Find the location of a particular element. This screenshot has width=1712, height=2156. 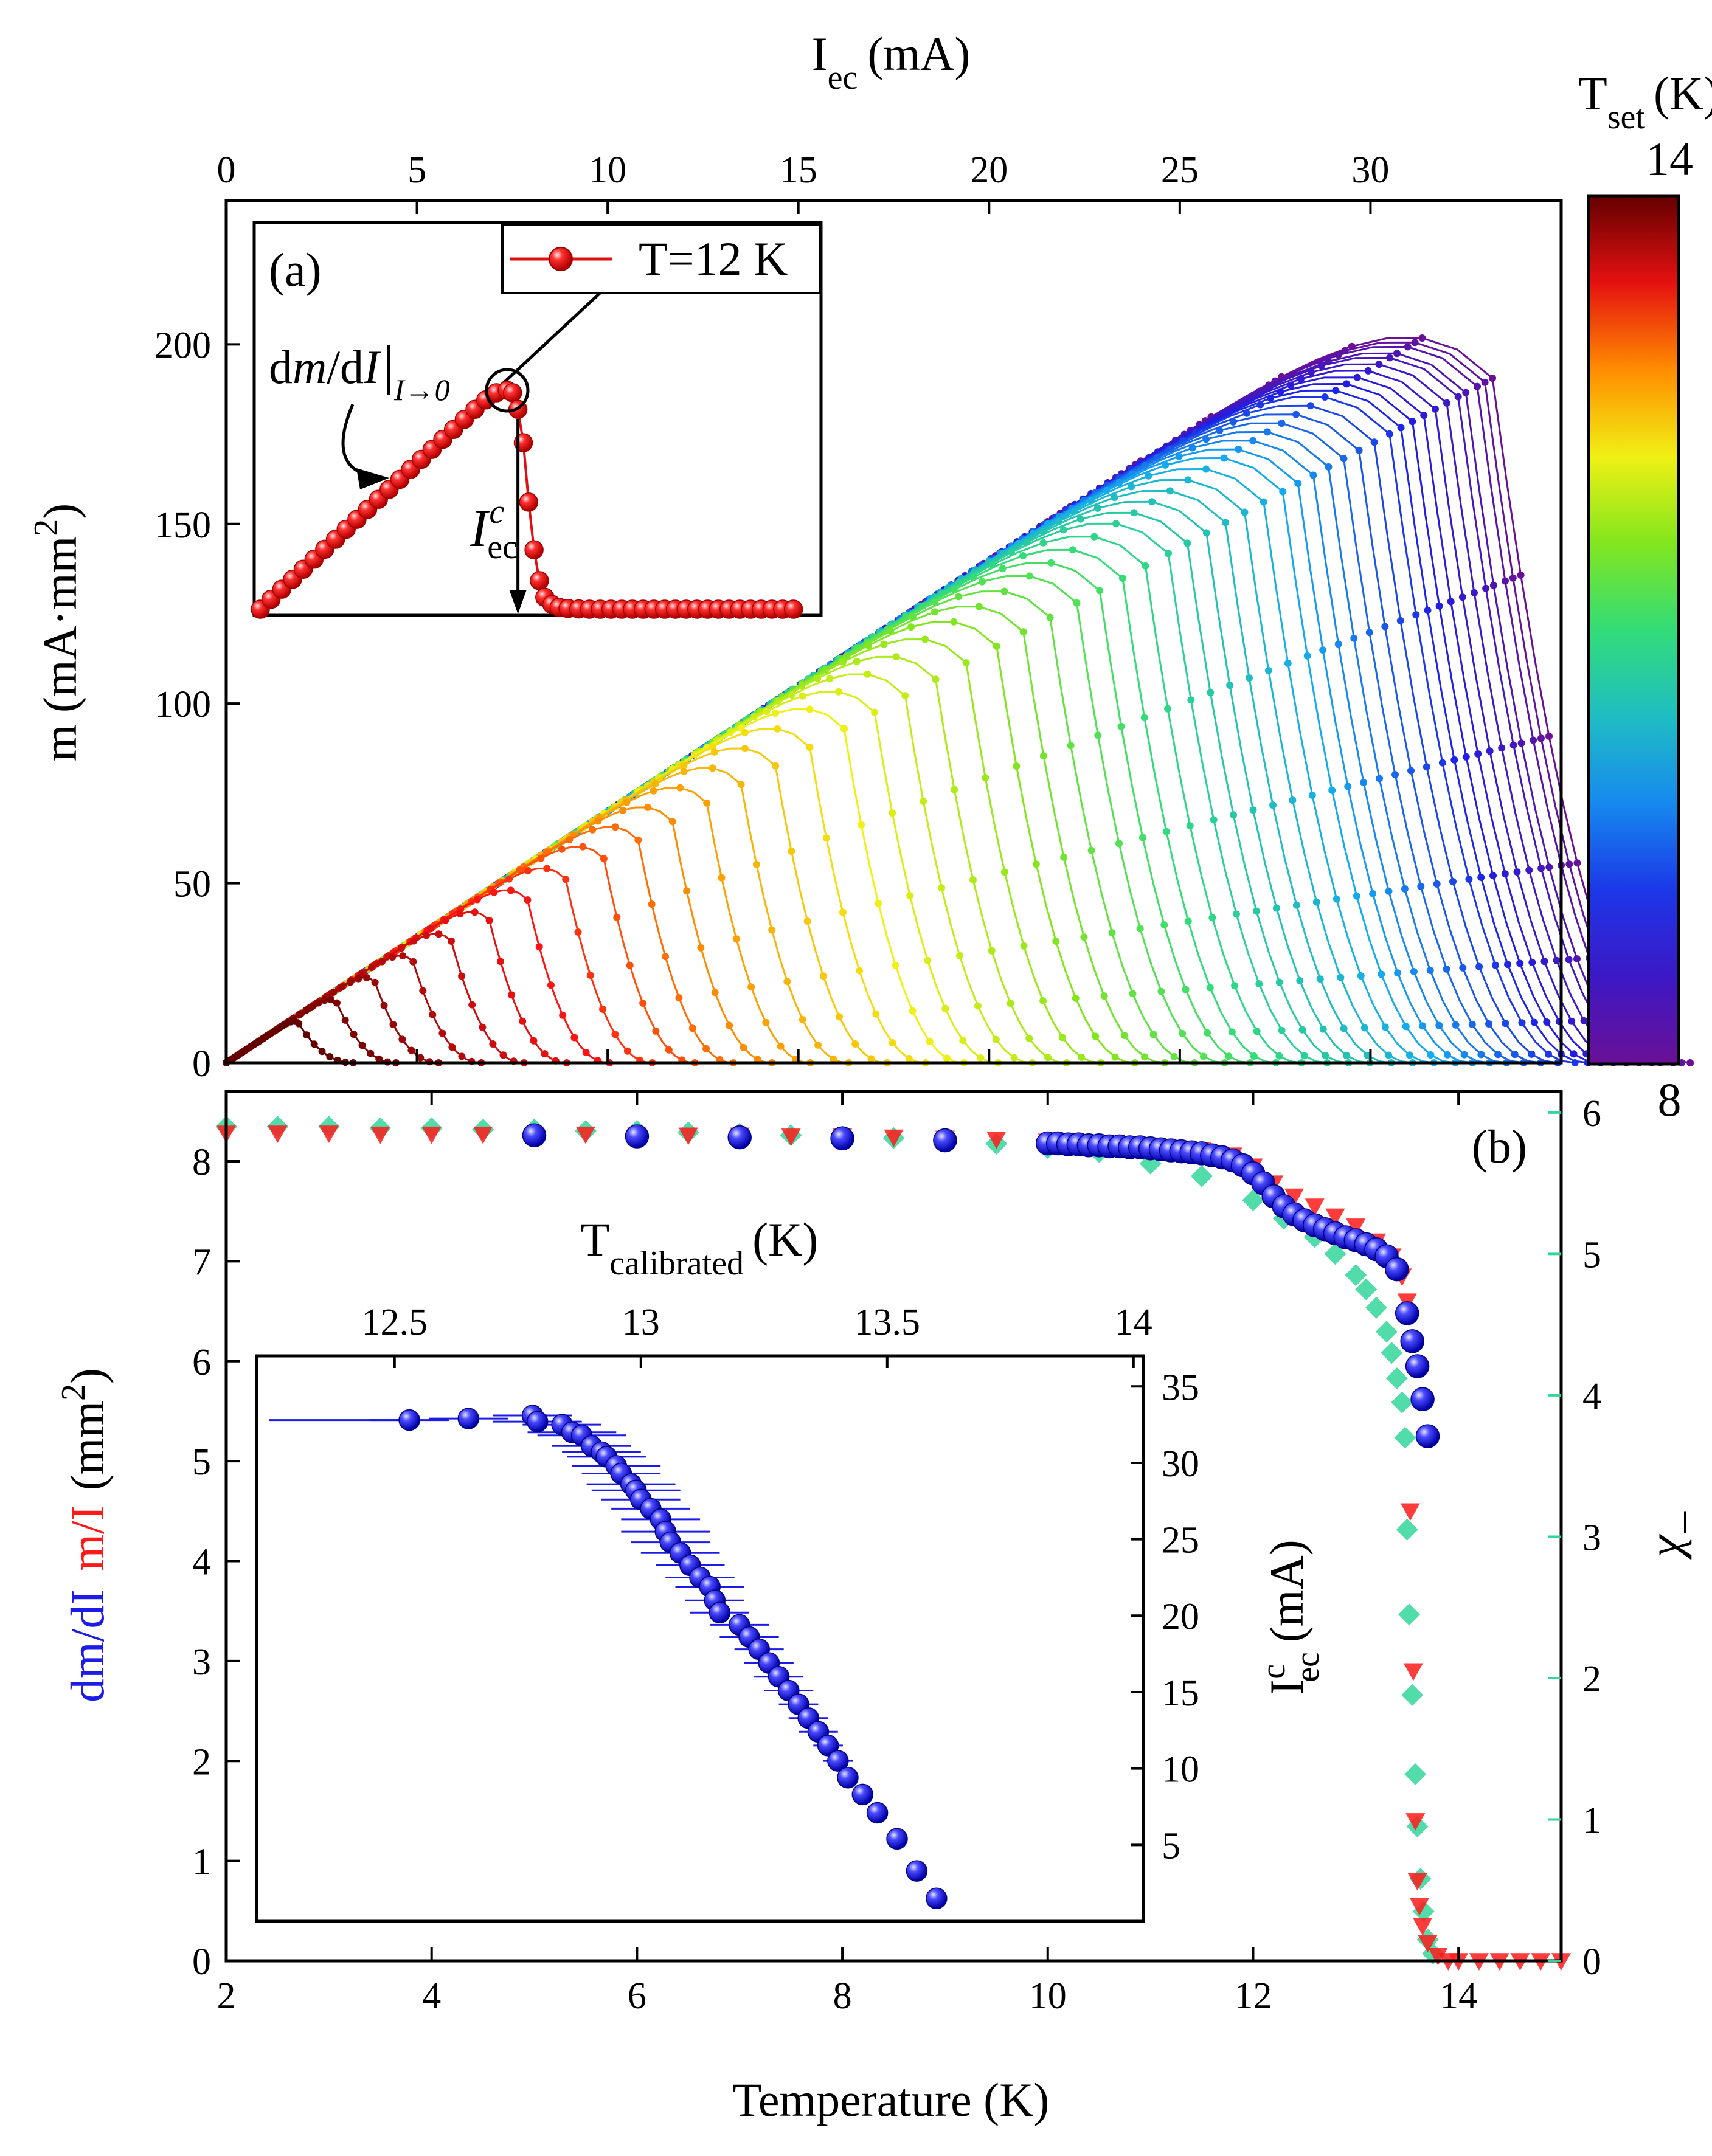

inset-a-point is located at coordinates (534, 550).